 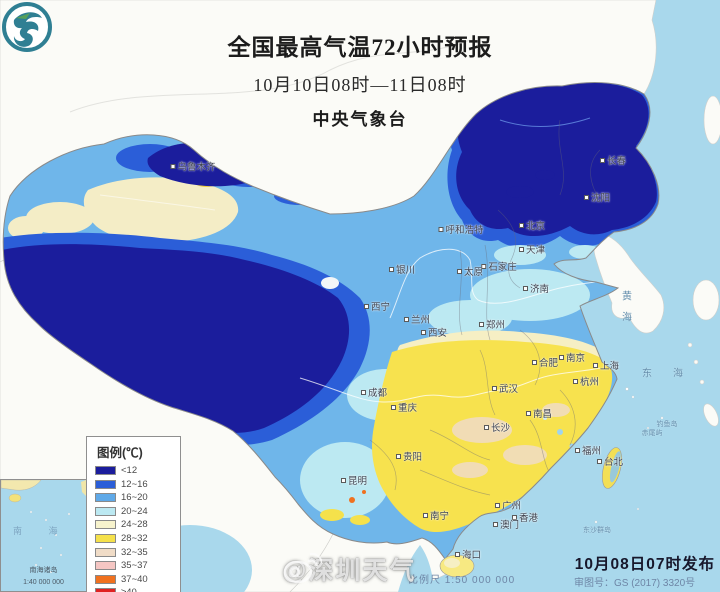 What do you see at coordinates (129, 589) in the screenshot?
I see `legend-label: ≥40` at bounding box center [129, 589].